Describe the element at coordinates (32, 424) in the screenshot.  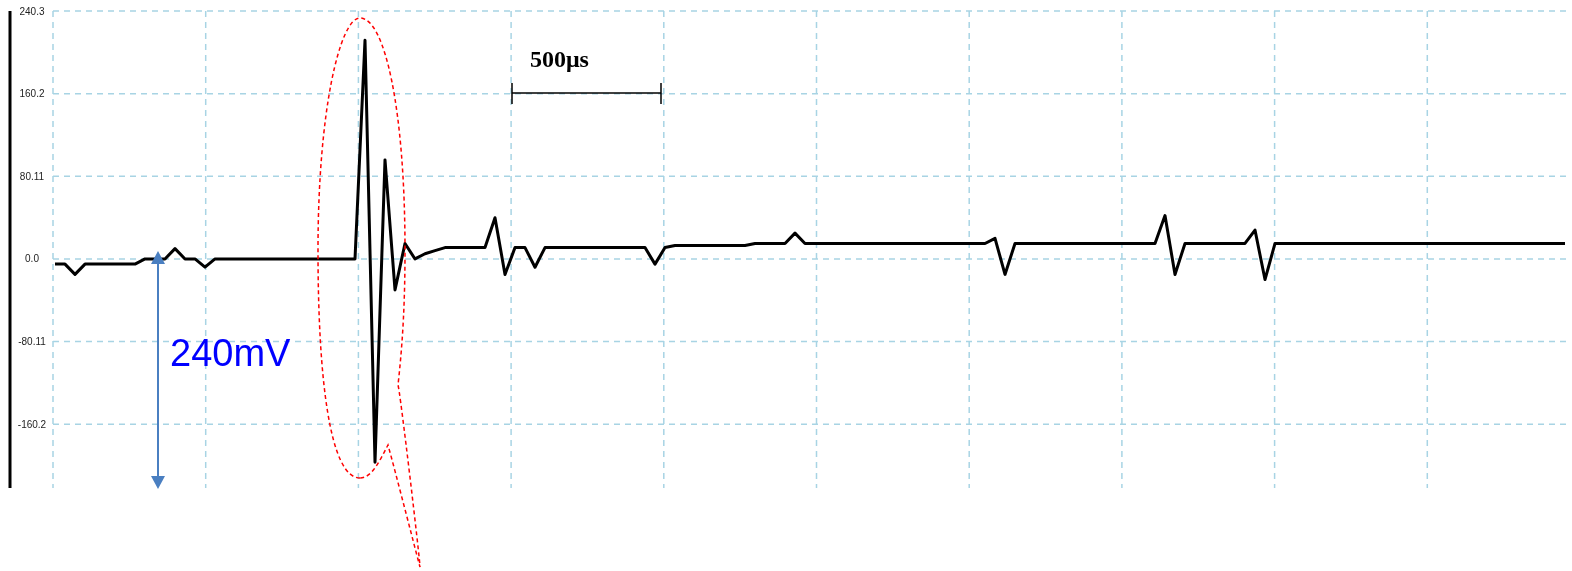
I see `y-tick-label: -160.2` at that location.